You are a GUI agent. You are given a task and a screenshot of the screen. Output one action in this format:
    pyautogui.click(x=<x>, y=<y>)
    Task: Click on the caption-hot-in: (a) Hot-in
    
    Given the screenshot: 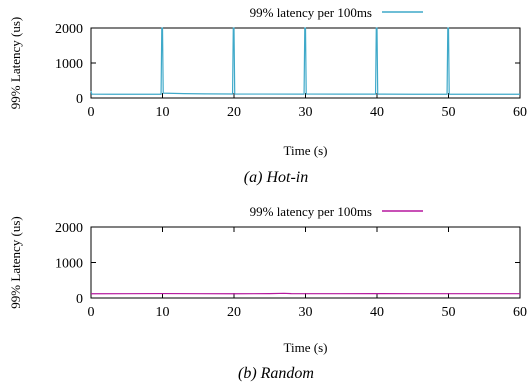 What is the action you would take?
    pyautogui.click(x=276, y=177)
    